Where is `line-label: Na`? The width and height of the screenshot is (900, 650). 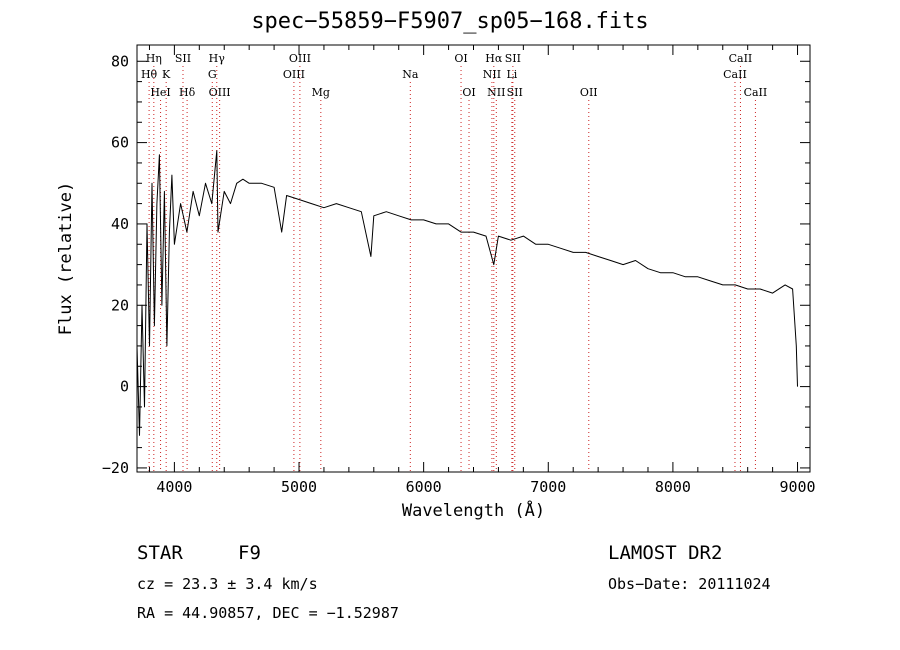
line-label: Na is located at coordinates (410, 74).